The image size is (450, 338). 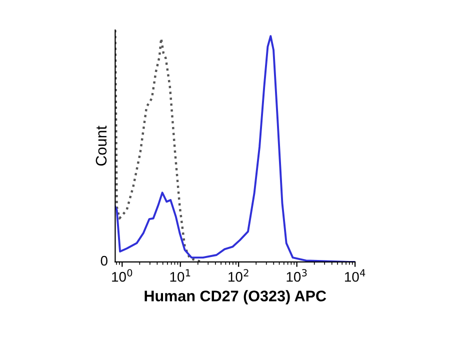 I want to click on x-tick-label: 10$^{2}$, so click(x=238, y=275).